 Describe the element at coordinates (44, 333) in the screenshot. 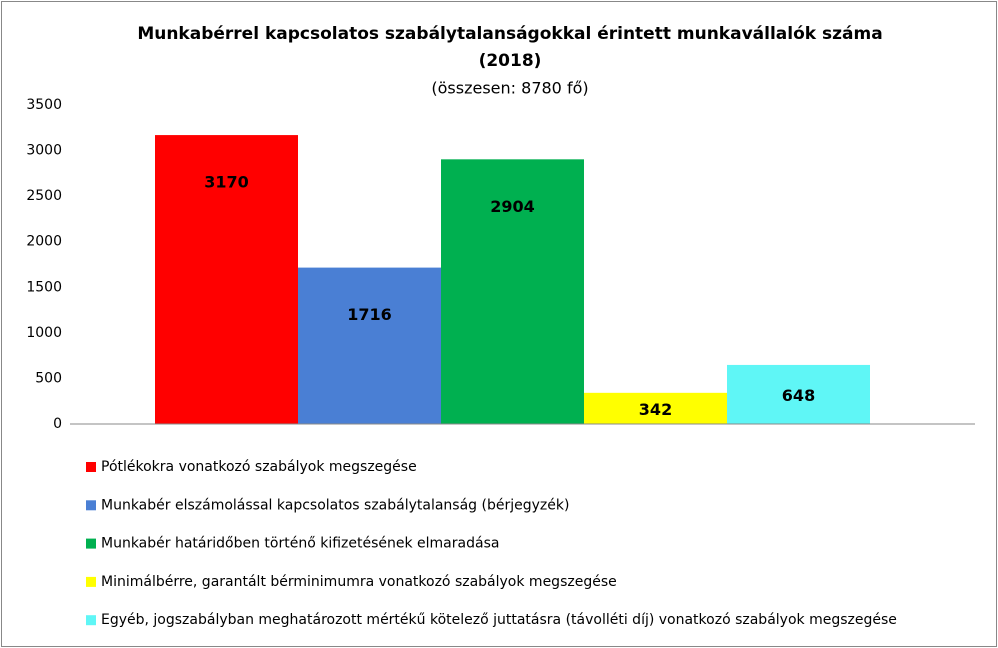

I see `y-tick-label: 1000` at that location.